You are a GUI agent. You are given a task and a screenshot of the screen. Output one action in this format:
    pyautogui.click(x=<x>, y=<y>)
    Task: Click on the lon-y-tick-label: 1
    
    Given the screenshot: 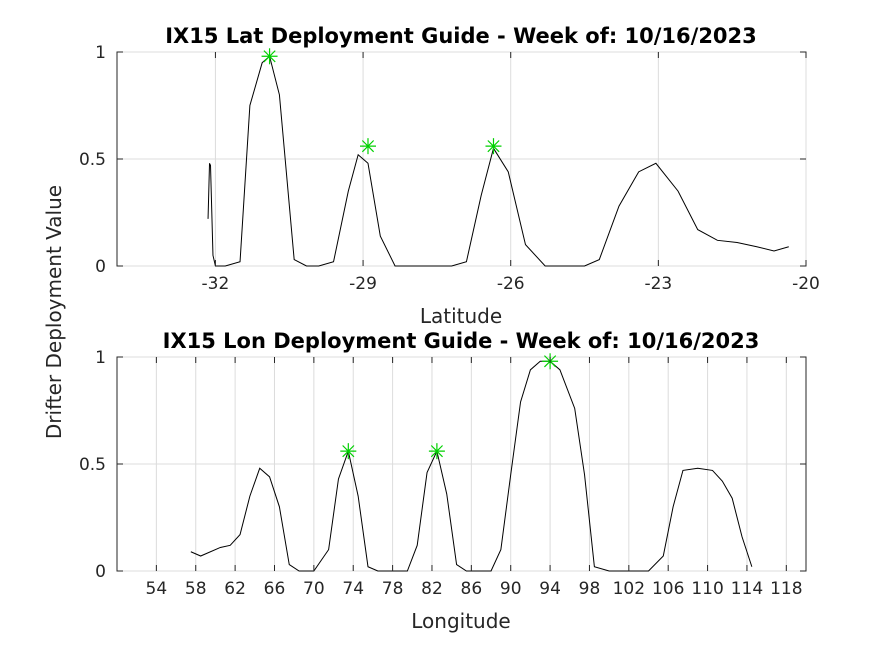 What is the action you would take?
    pyautogui.click(x=100, y=358)
    